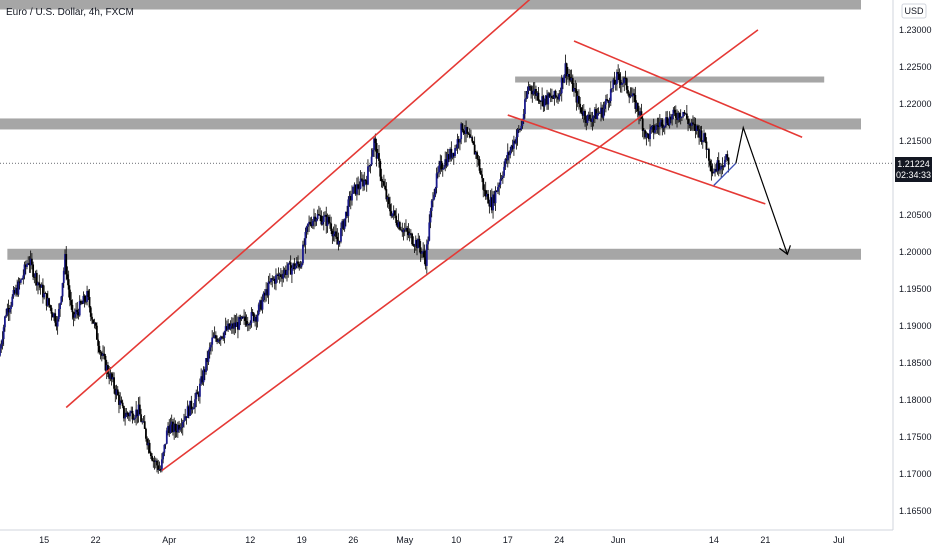  What do you see at coordinates (442, 540) in the screenshot?
I see `time-ticks: 15 22 Apr 12 19 26 May 10 17 24 Jun 14 21 Jul` at bounding box center [442, 540].